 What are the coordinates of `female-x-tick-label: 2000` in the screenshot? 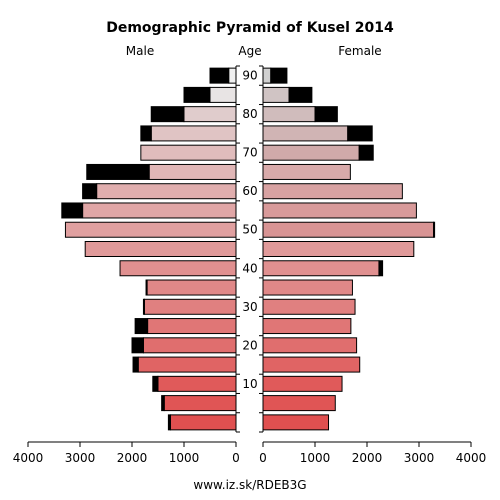 It's located at (367, 458).